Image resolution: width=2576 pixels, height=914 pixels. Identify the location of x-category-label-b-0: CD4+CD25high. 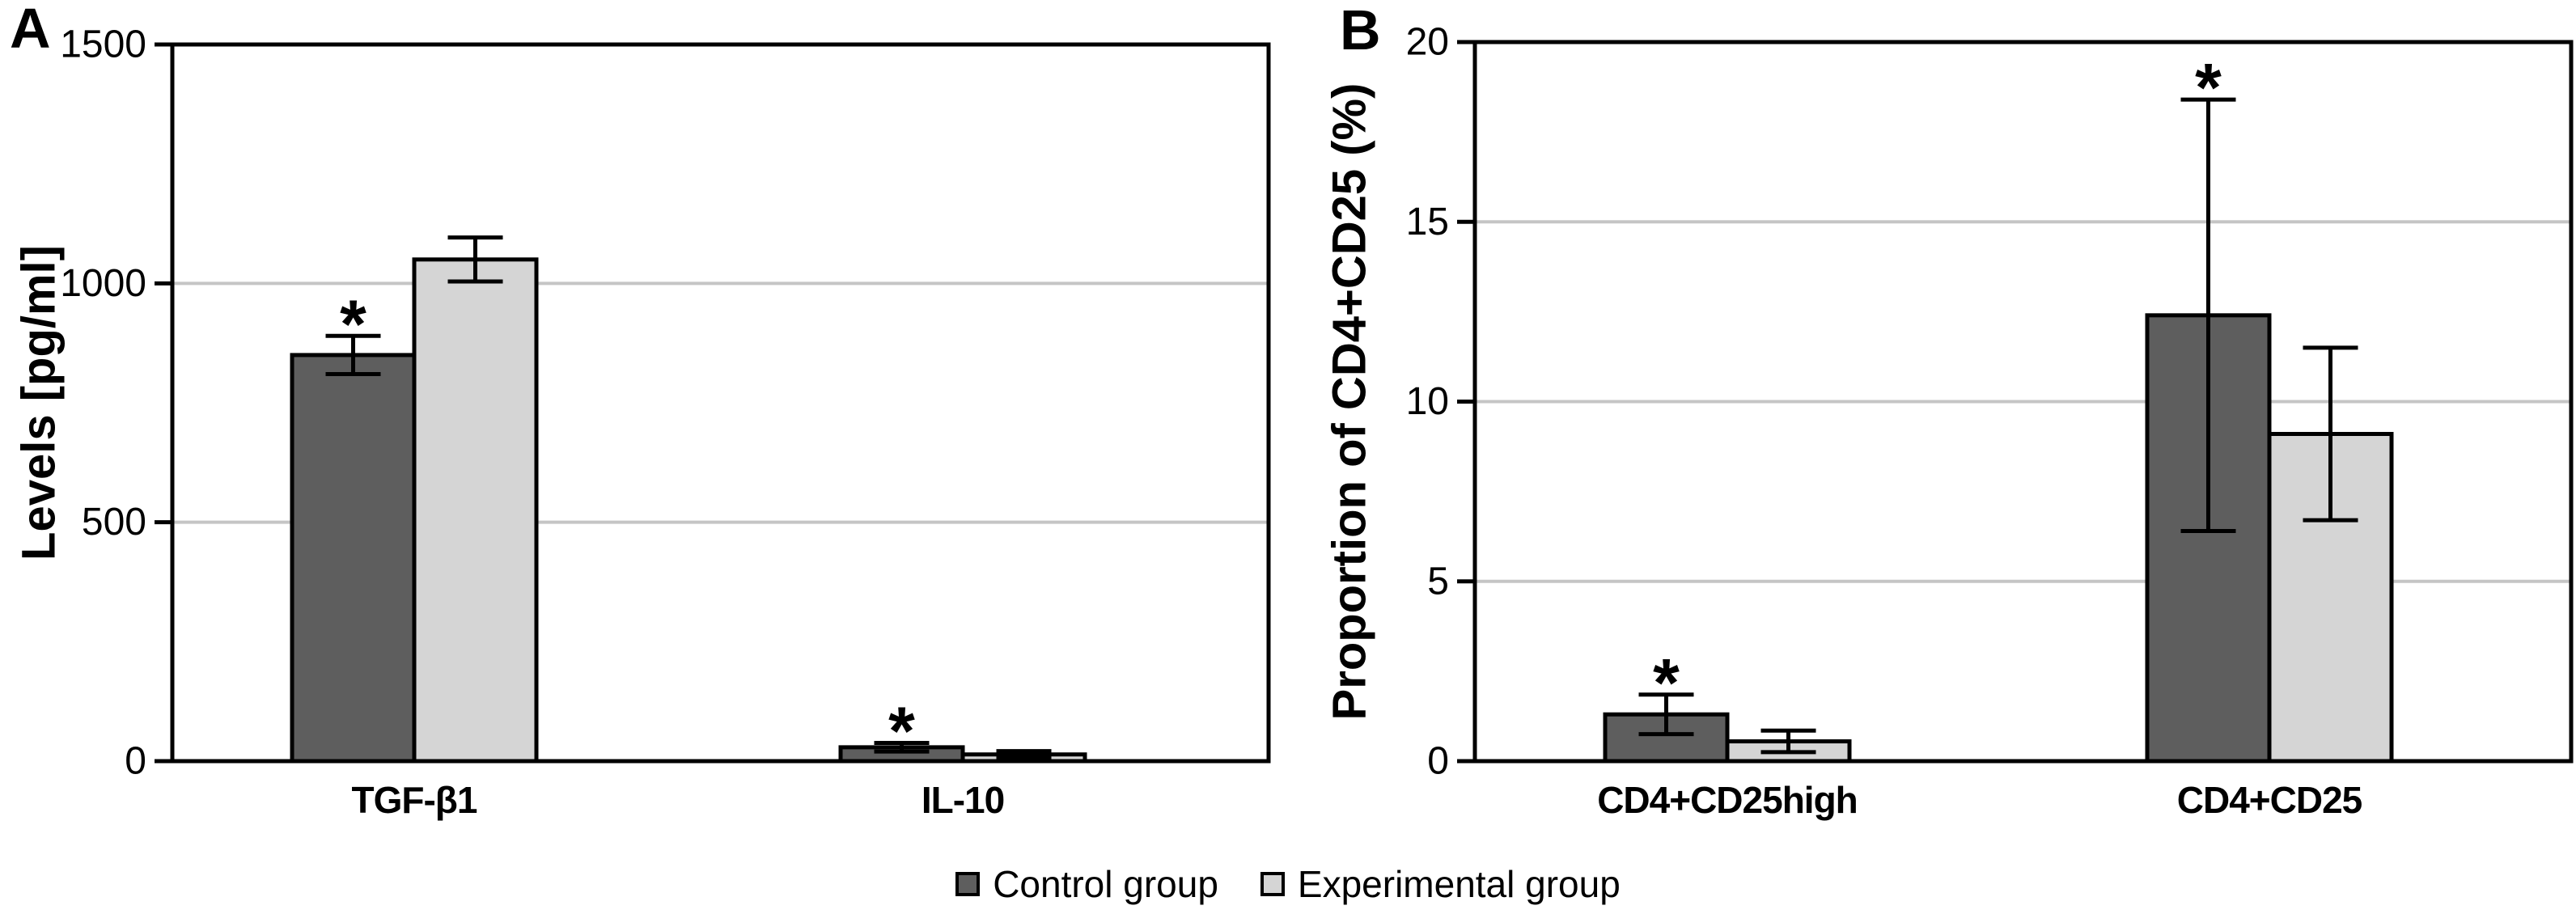
(1727, 800).